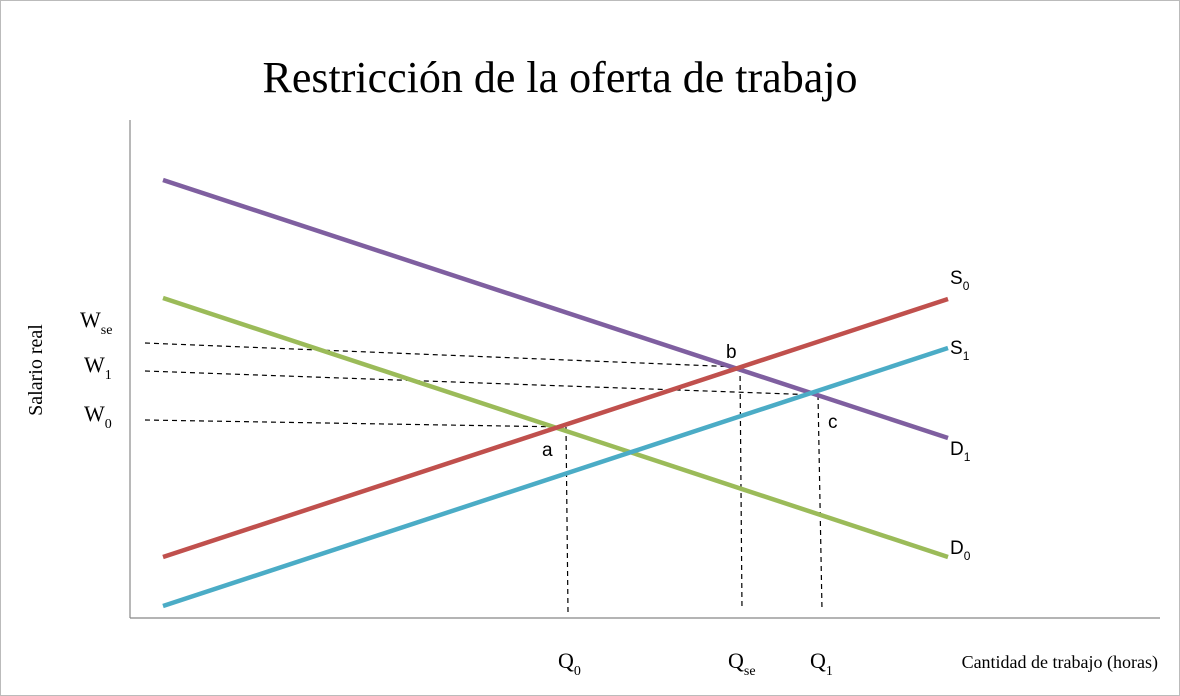 This screenshot has width=1180, height=696. What do you see at coordinates (560, 77) in the screenshot?
I see `title: Restricción de la oferta de trabajo` at bounding box center [560, 77].